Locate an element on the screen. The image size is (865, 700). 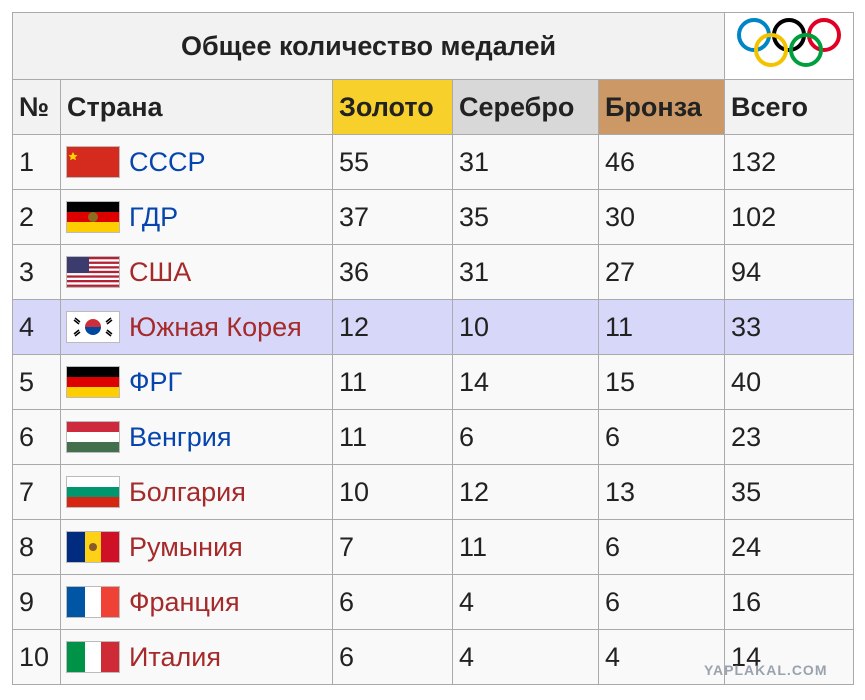
rank-cell: 1 is located at coordinates (36, 162).